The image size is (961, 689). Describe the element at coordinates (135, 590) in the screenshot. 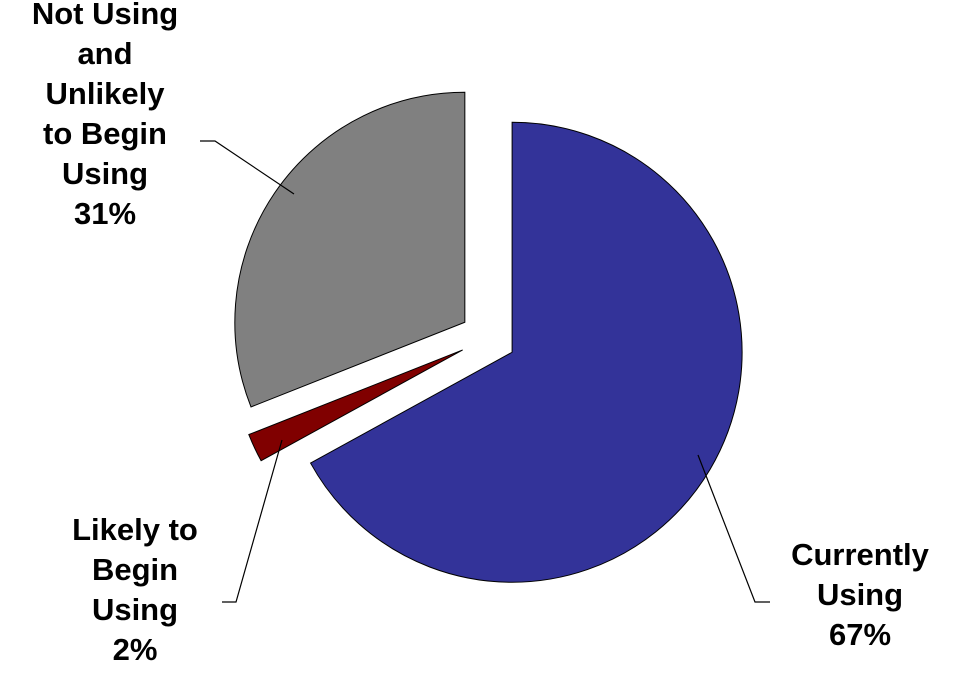

I see `slice-label-likely-to-begin: Likely to Begin Using 2%` at that location.